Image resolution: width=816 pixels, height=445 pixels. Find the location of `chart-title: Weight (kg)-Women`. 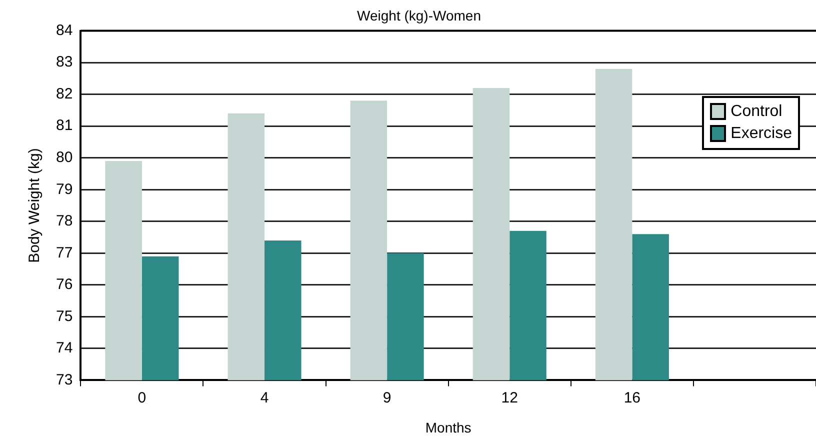

chart-title: Weight (kg)-Women is located at coordinates (419, 15).